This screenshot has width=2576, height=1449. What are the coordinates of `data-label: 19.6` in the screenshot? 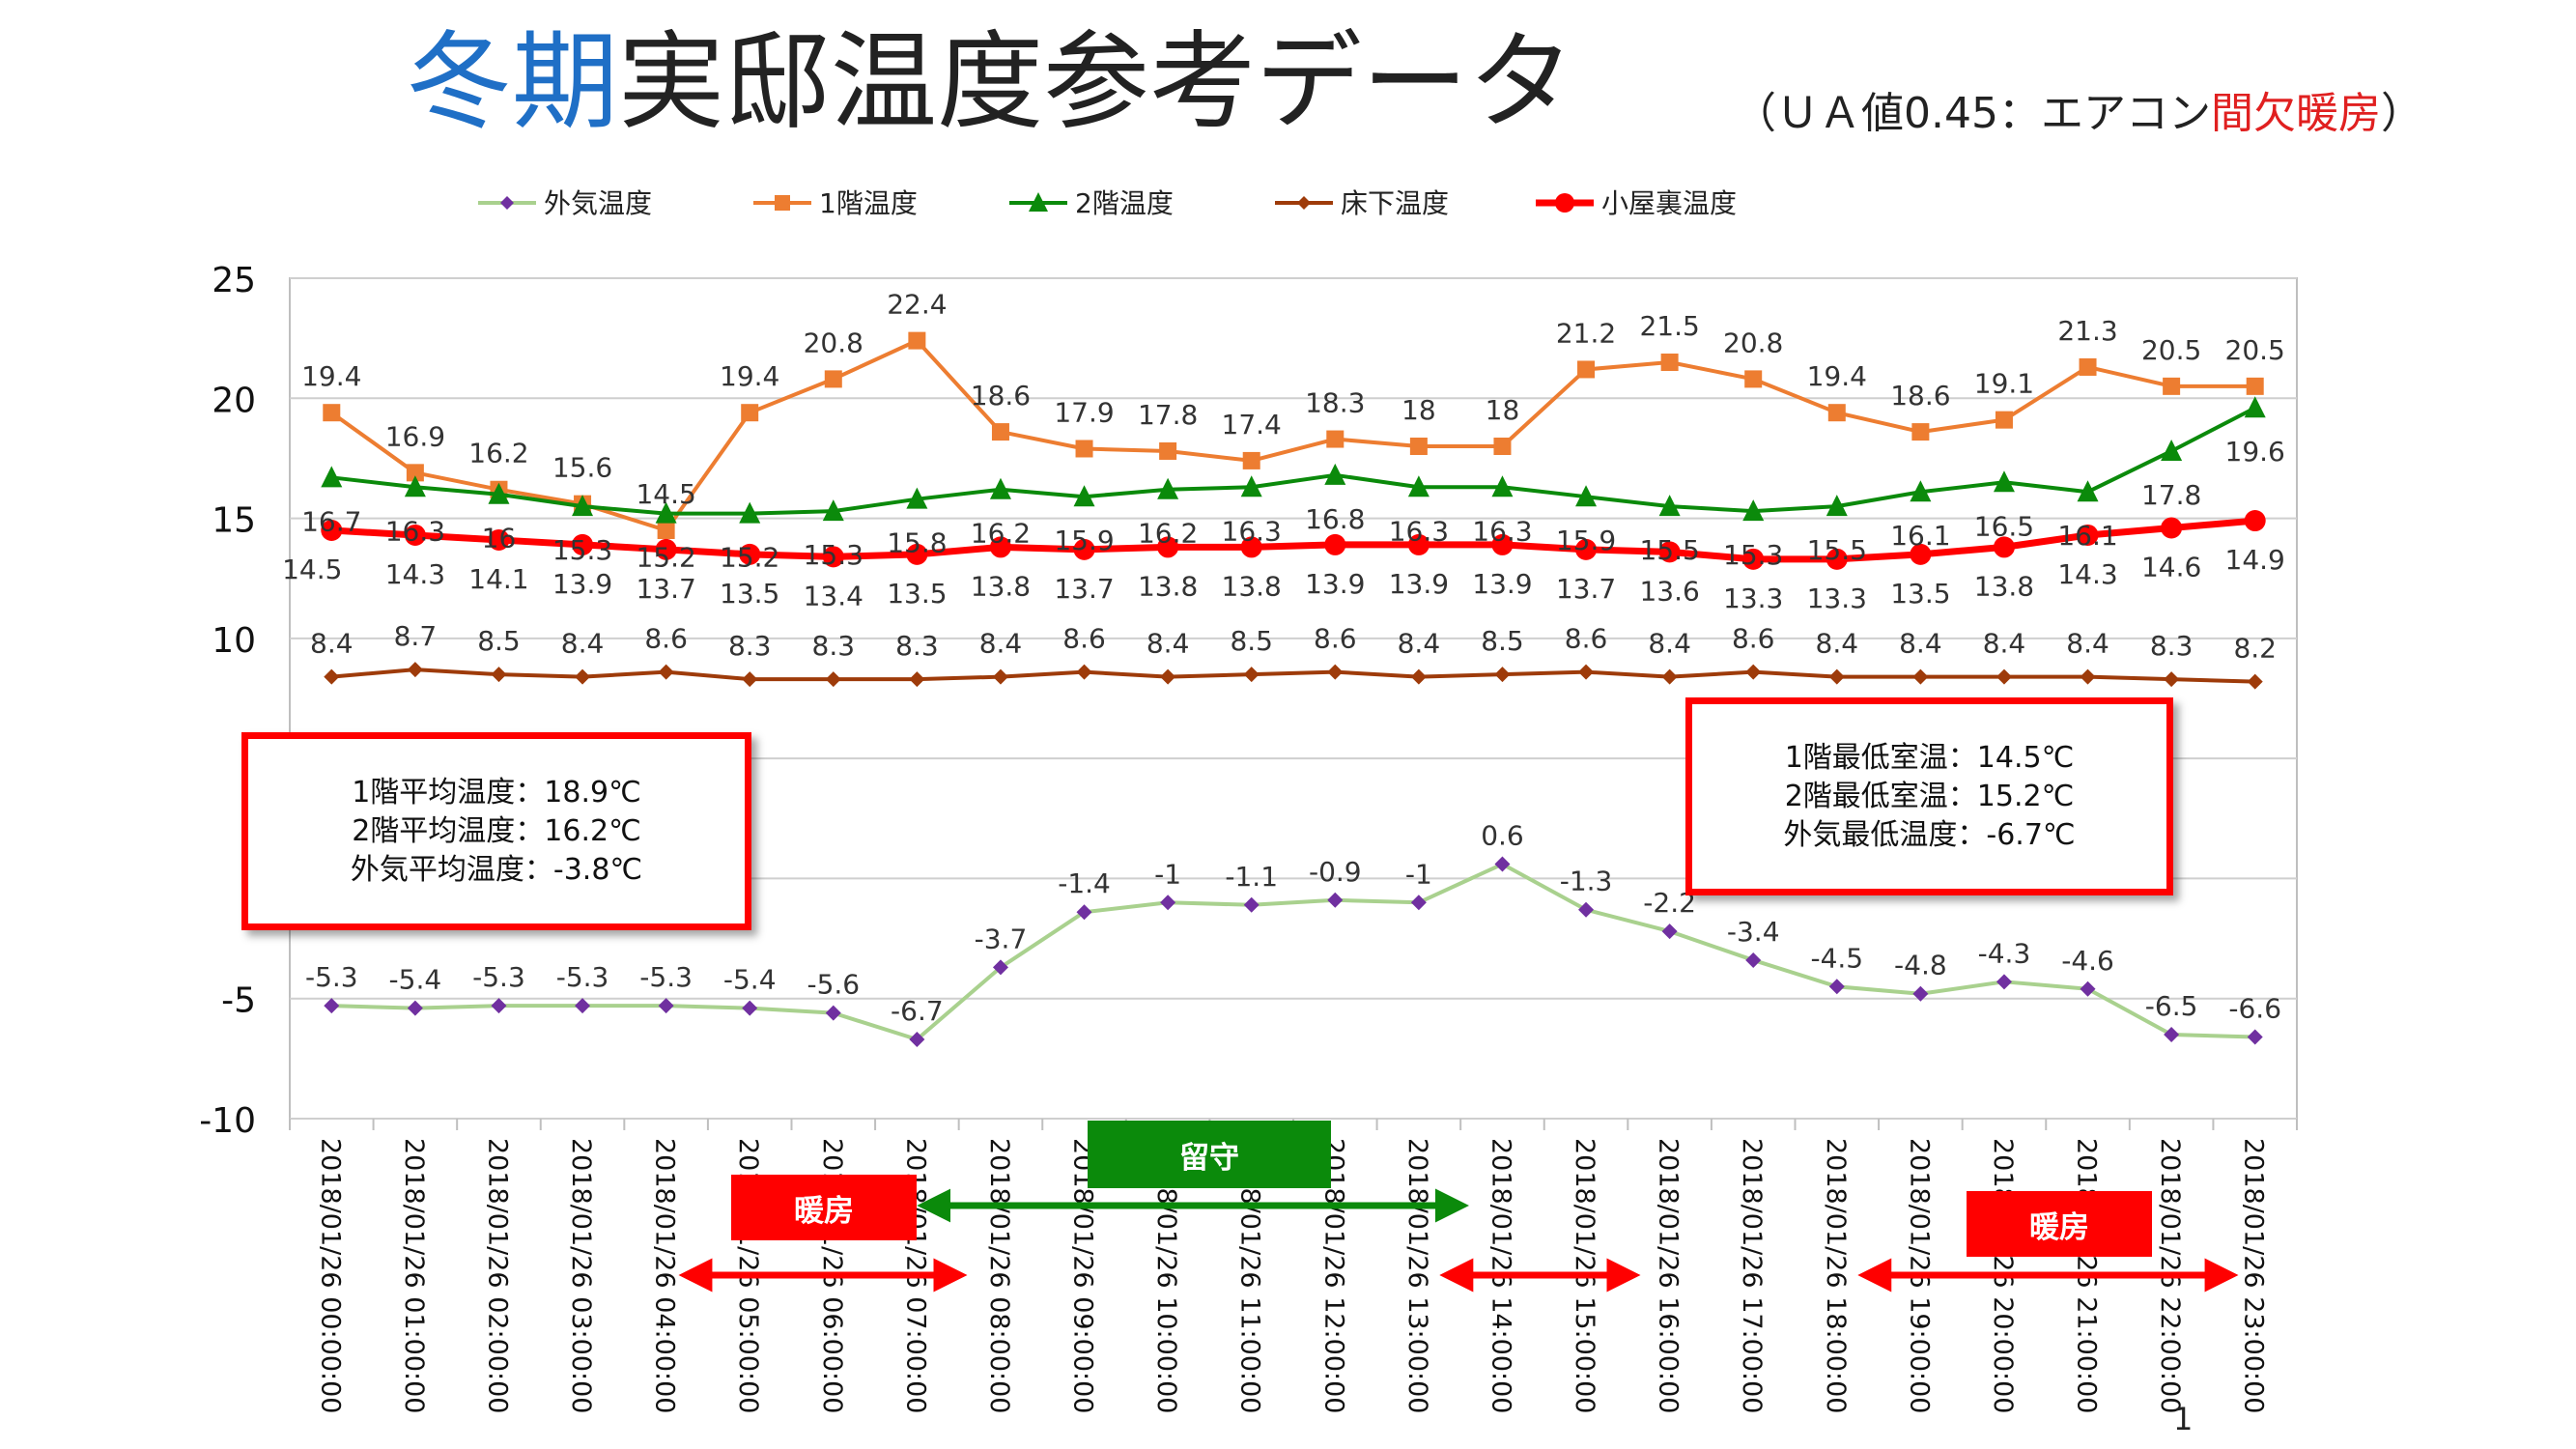 It's located at (2255, 452).